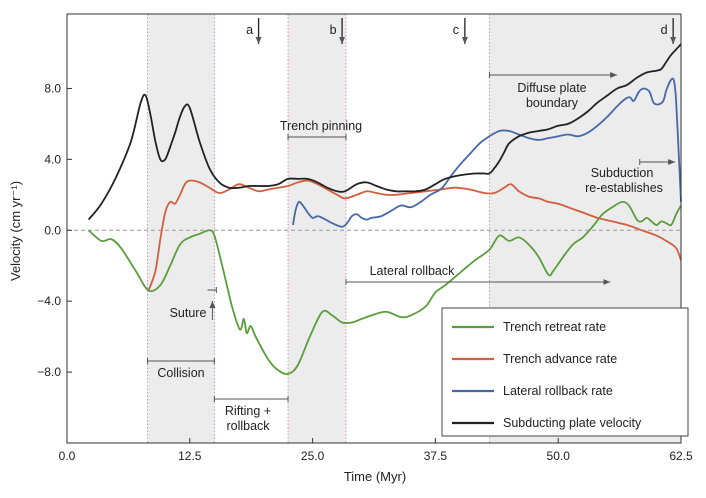 The height and width of the screenshot is (498, 706). What do you see at coordinates (551, 88) in the screenshot?
I see `diffuse-boundary-label-1: Diffuse plate` at bounding box center [551, 88].